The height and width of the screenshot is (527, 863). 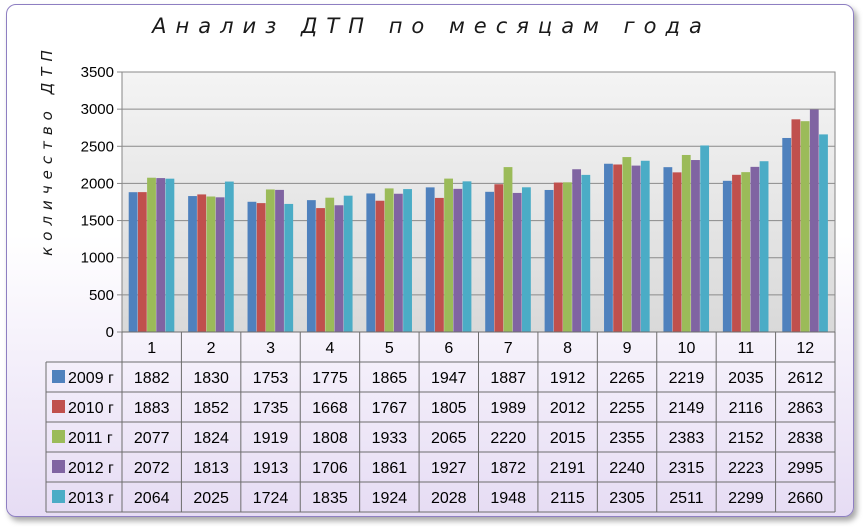 I want to click on data-label: 2299, so click(x=746, y=498).